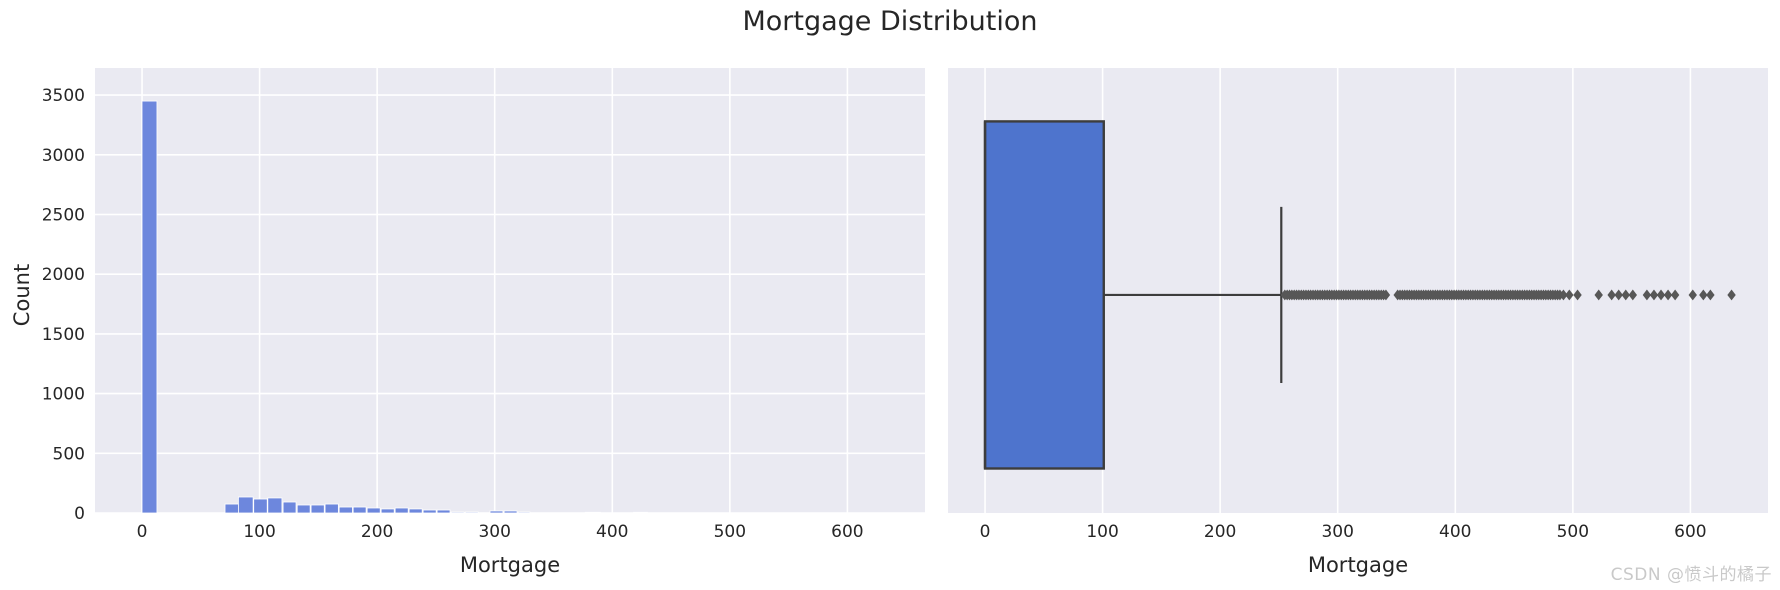 Image resolution: width=1780 pixels, height=590 pixels. Describe the element at coordinates (510, 565) in the screenshot. I see `histogram-x-axis-label: Mortgage` at that location.